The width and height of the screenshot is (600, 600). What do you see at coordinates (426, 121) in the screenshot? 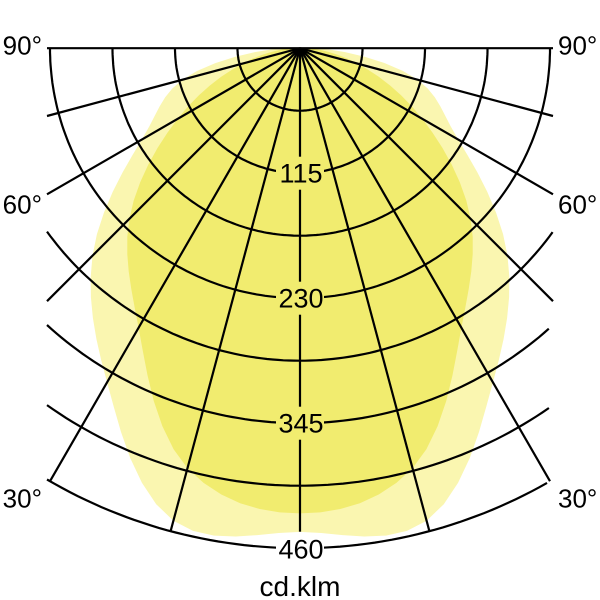
I see `grid-ray-60deg` at bounding box center [426, 121].